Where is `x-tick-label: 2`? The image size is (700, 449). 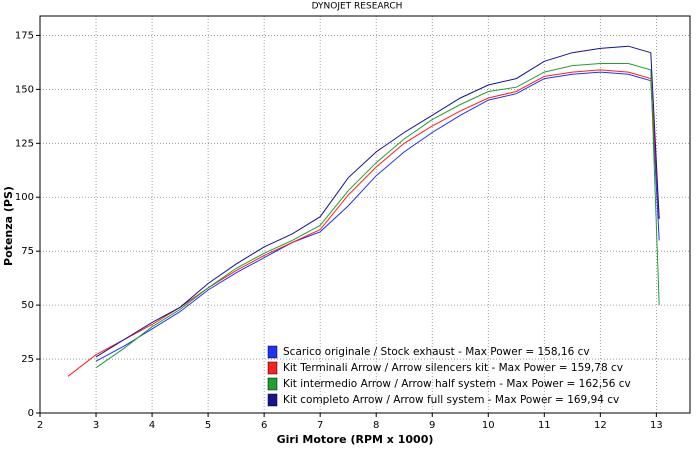
x-tick-label: 2 is located at coordinates (40, 425).